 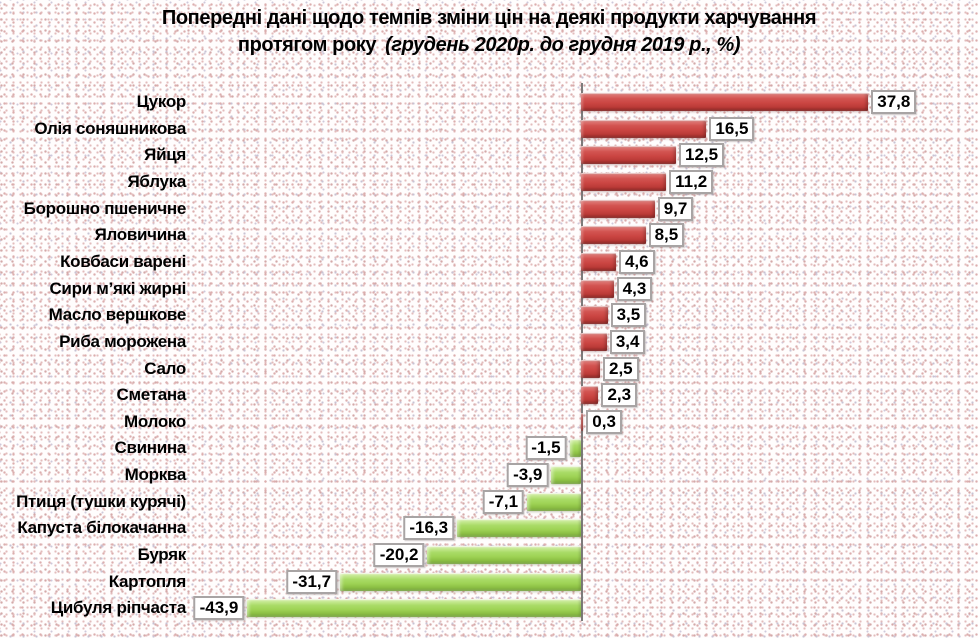 I want to click on value-label: 8,5, so click(x=666, y=235).